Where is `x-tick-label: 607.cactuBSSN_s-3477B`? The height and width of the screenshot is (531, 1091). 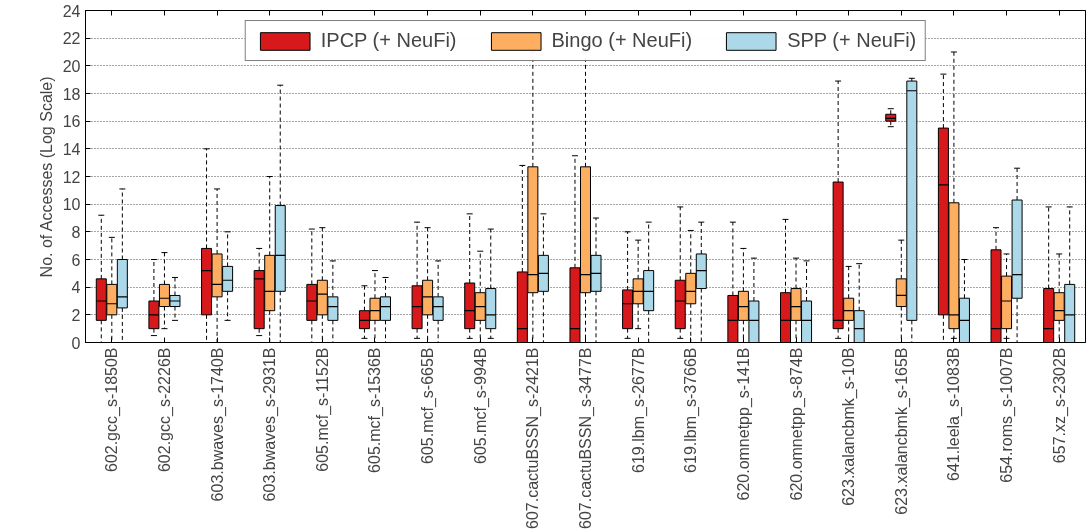 x-tick-label: 607.cactuBSSN_s-3477B is located at coordinates (586, 438).